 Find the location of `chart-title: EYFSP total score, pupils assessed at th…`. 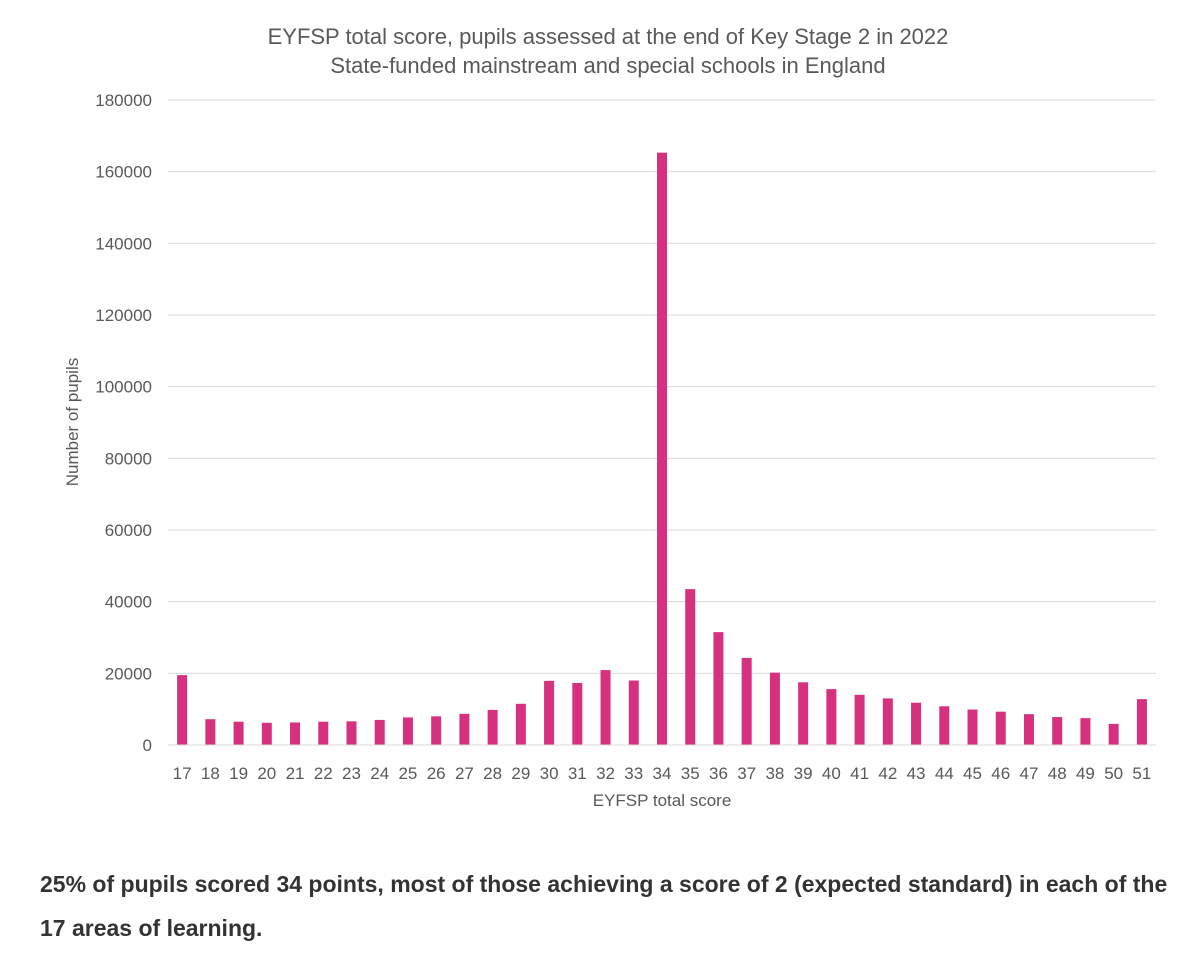

chart-title: EYFSP total score, pupils assessed at th… is located at coordinates (608, 36).